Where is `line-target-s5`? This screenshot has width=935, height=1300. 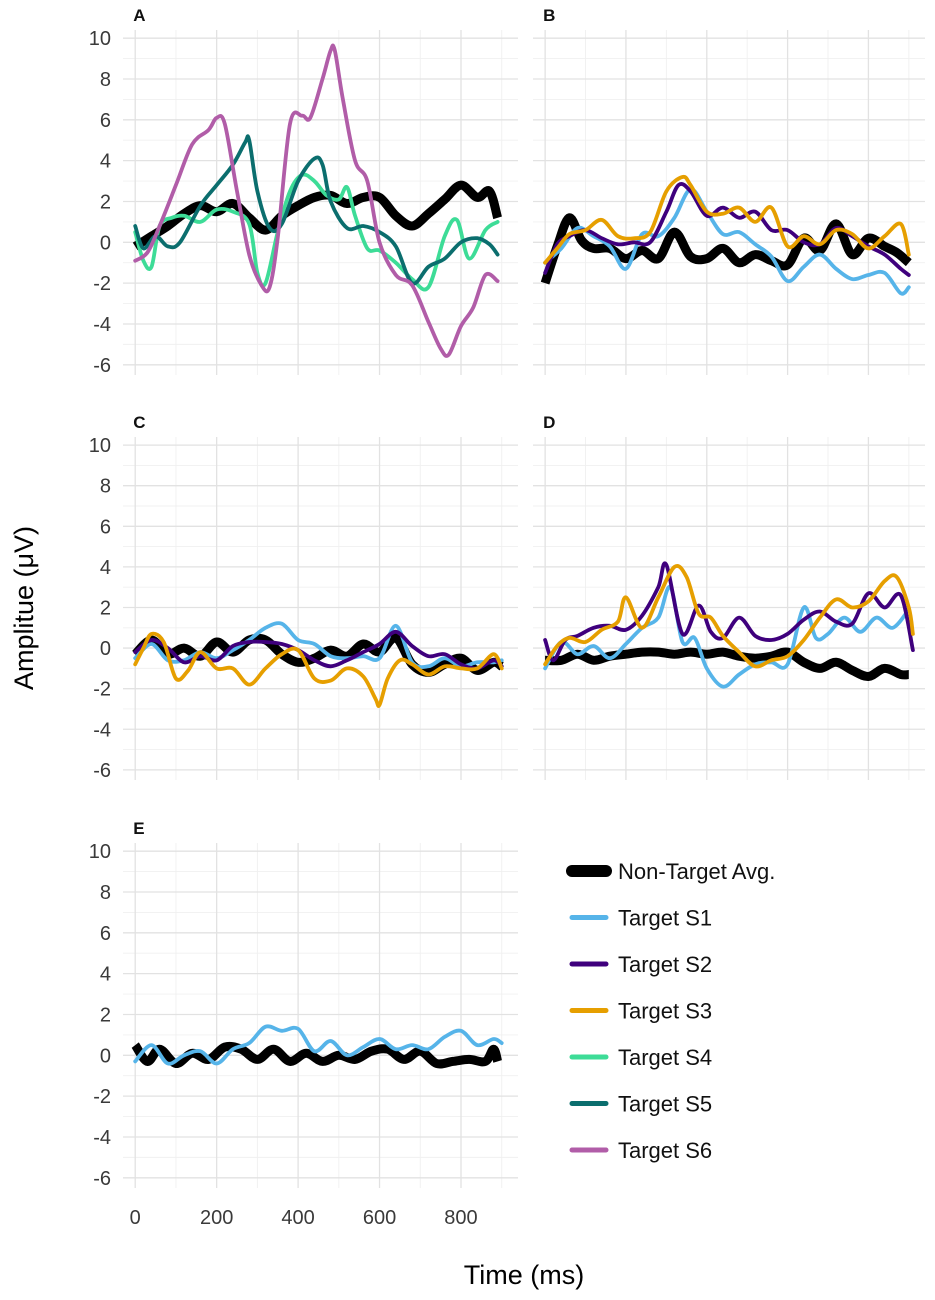
line-target-s5 is located at coordinates (316, 210).